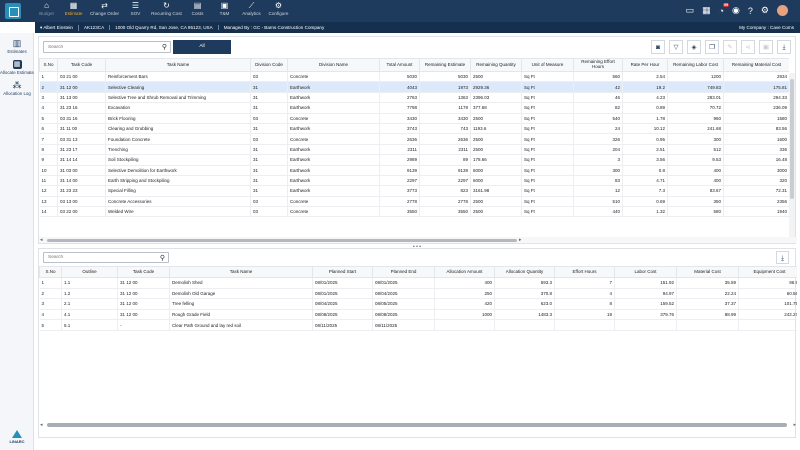 The image size is (800, 450). I want to click on nav-item-analytics: ⟋ Analytics, so click(251, 9).